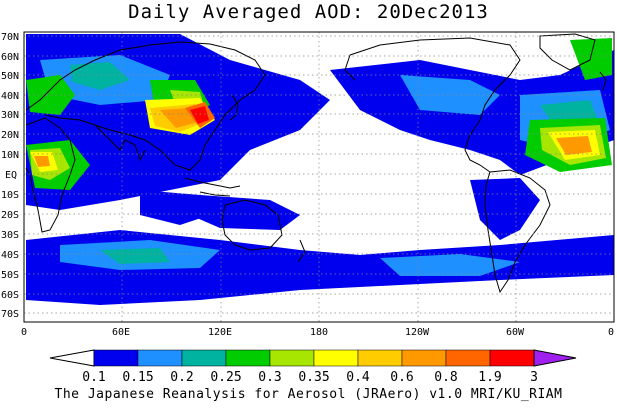 Image resolution: width=617 pixels, height=408 pixels. Describe the element at coordinates (489, 377) in the screenshot. I see `colorbar-label: 1.9` at that location.